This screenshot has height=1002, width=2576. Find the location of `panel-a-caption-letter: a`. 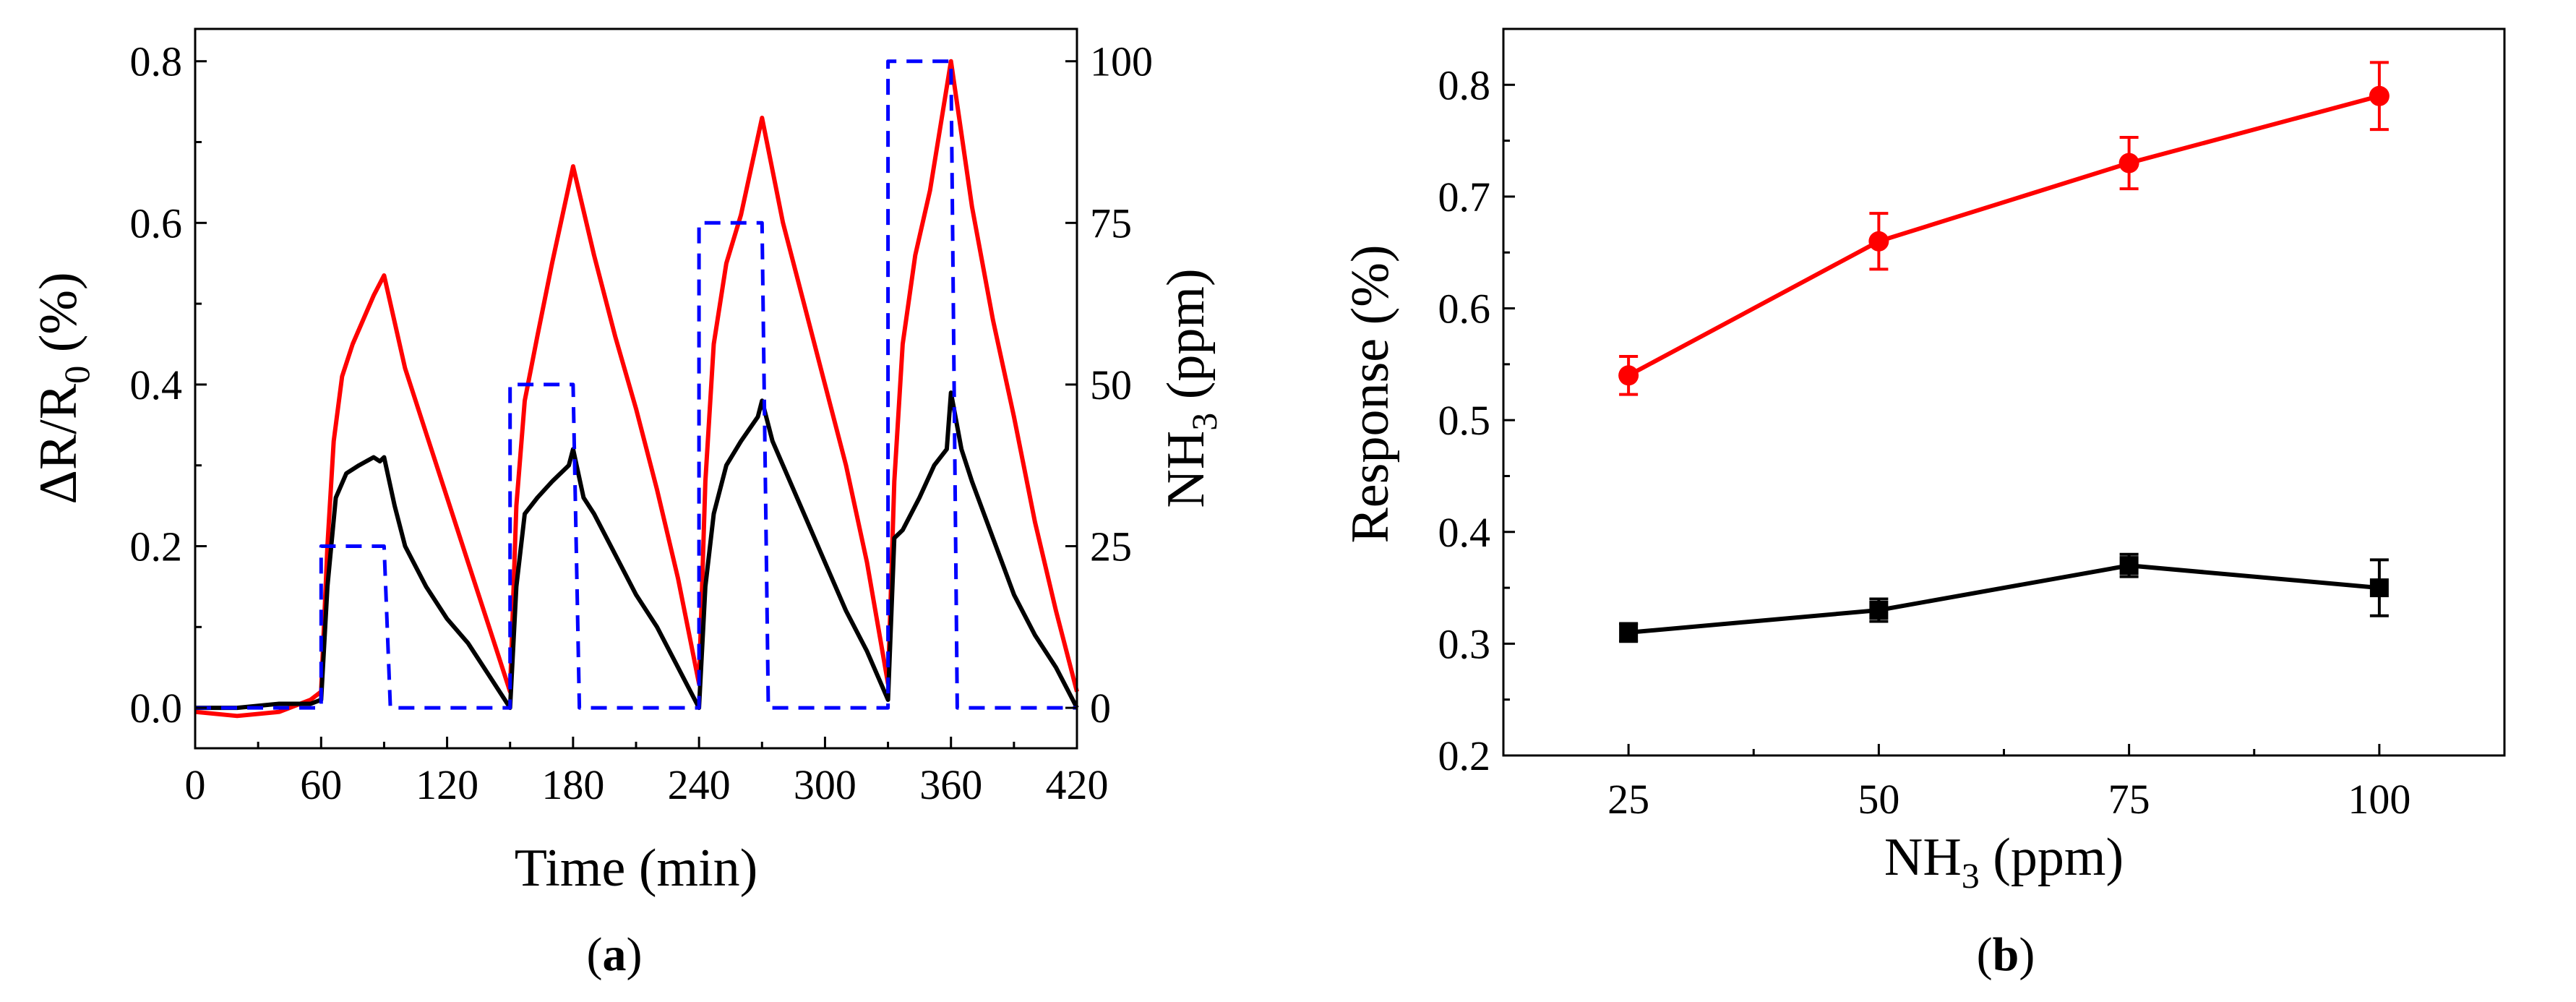

panel-a-caption-letter: a is located at coordinates (615, 954).